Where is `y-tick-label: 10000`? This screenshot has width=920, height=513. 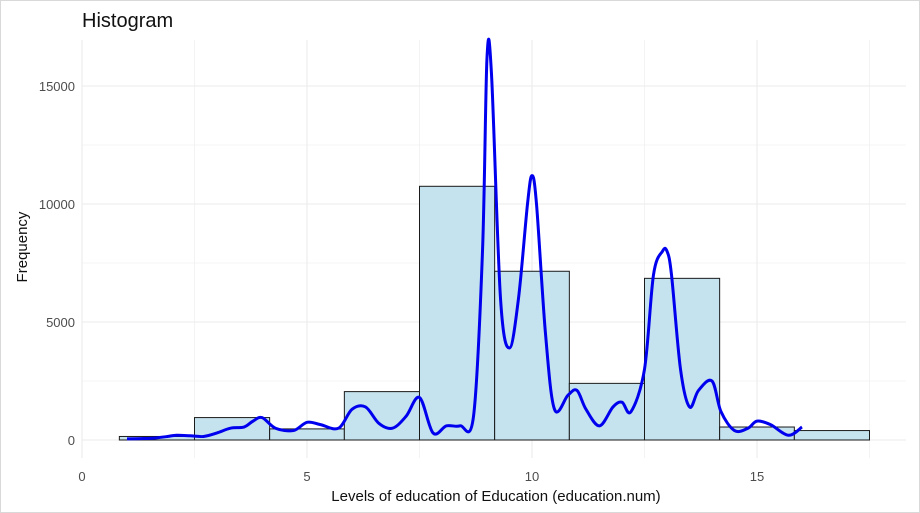
y-tick-label: 10000 is located at coordinates (57, 204).